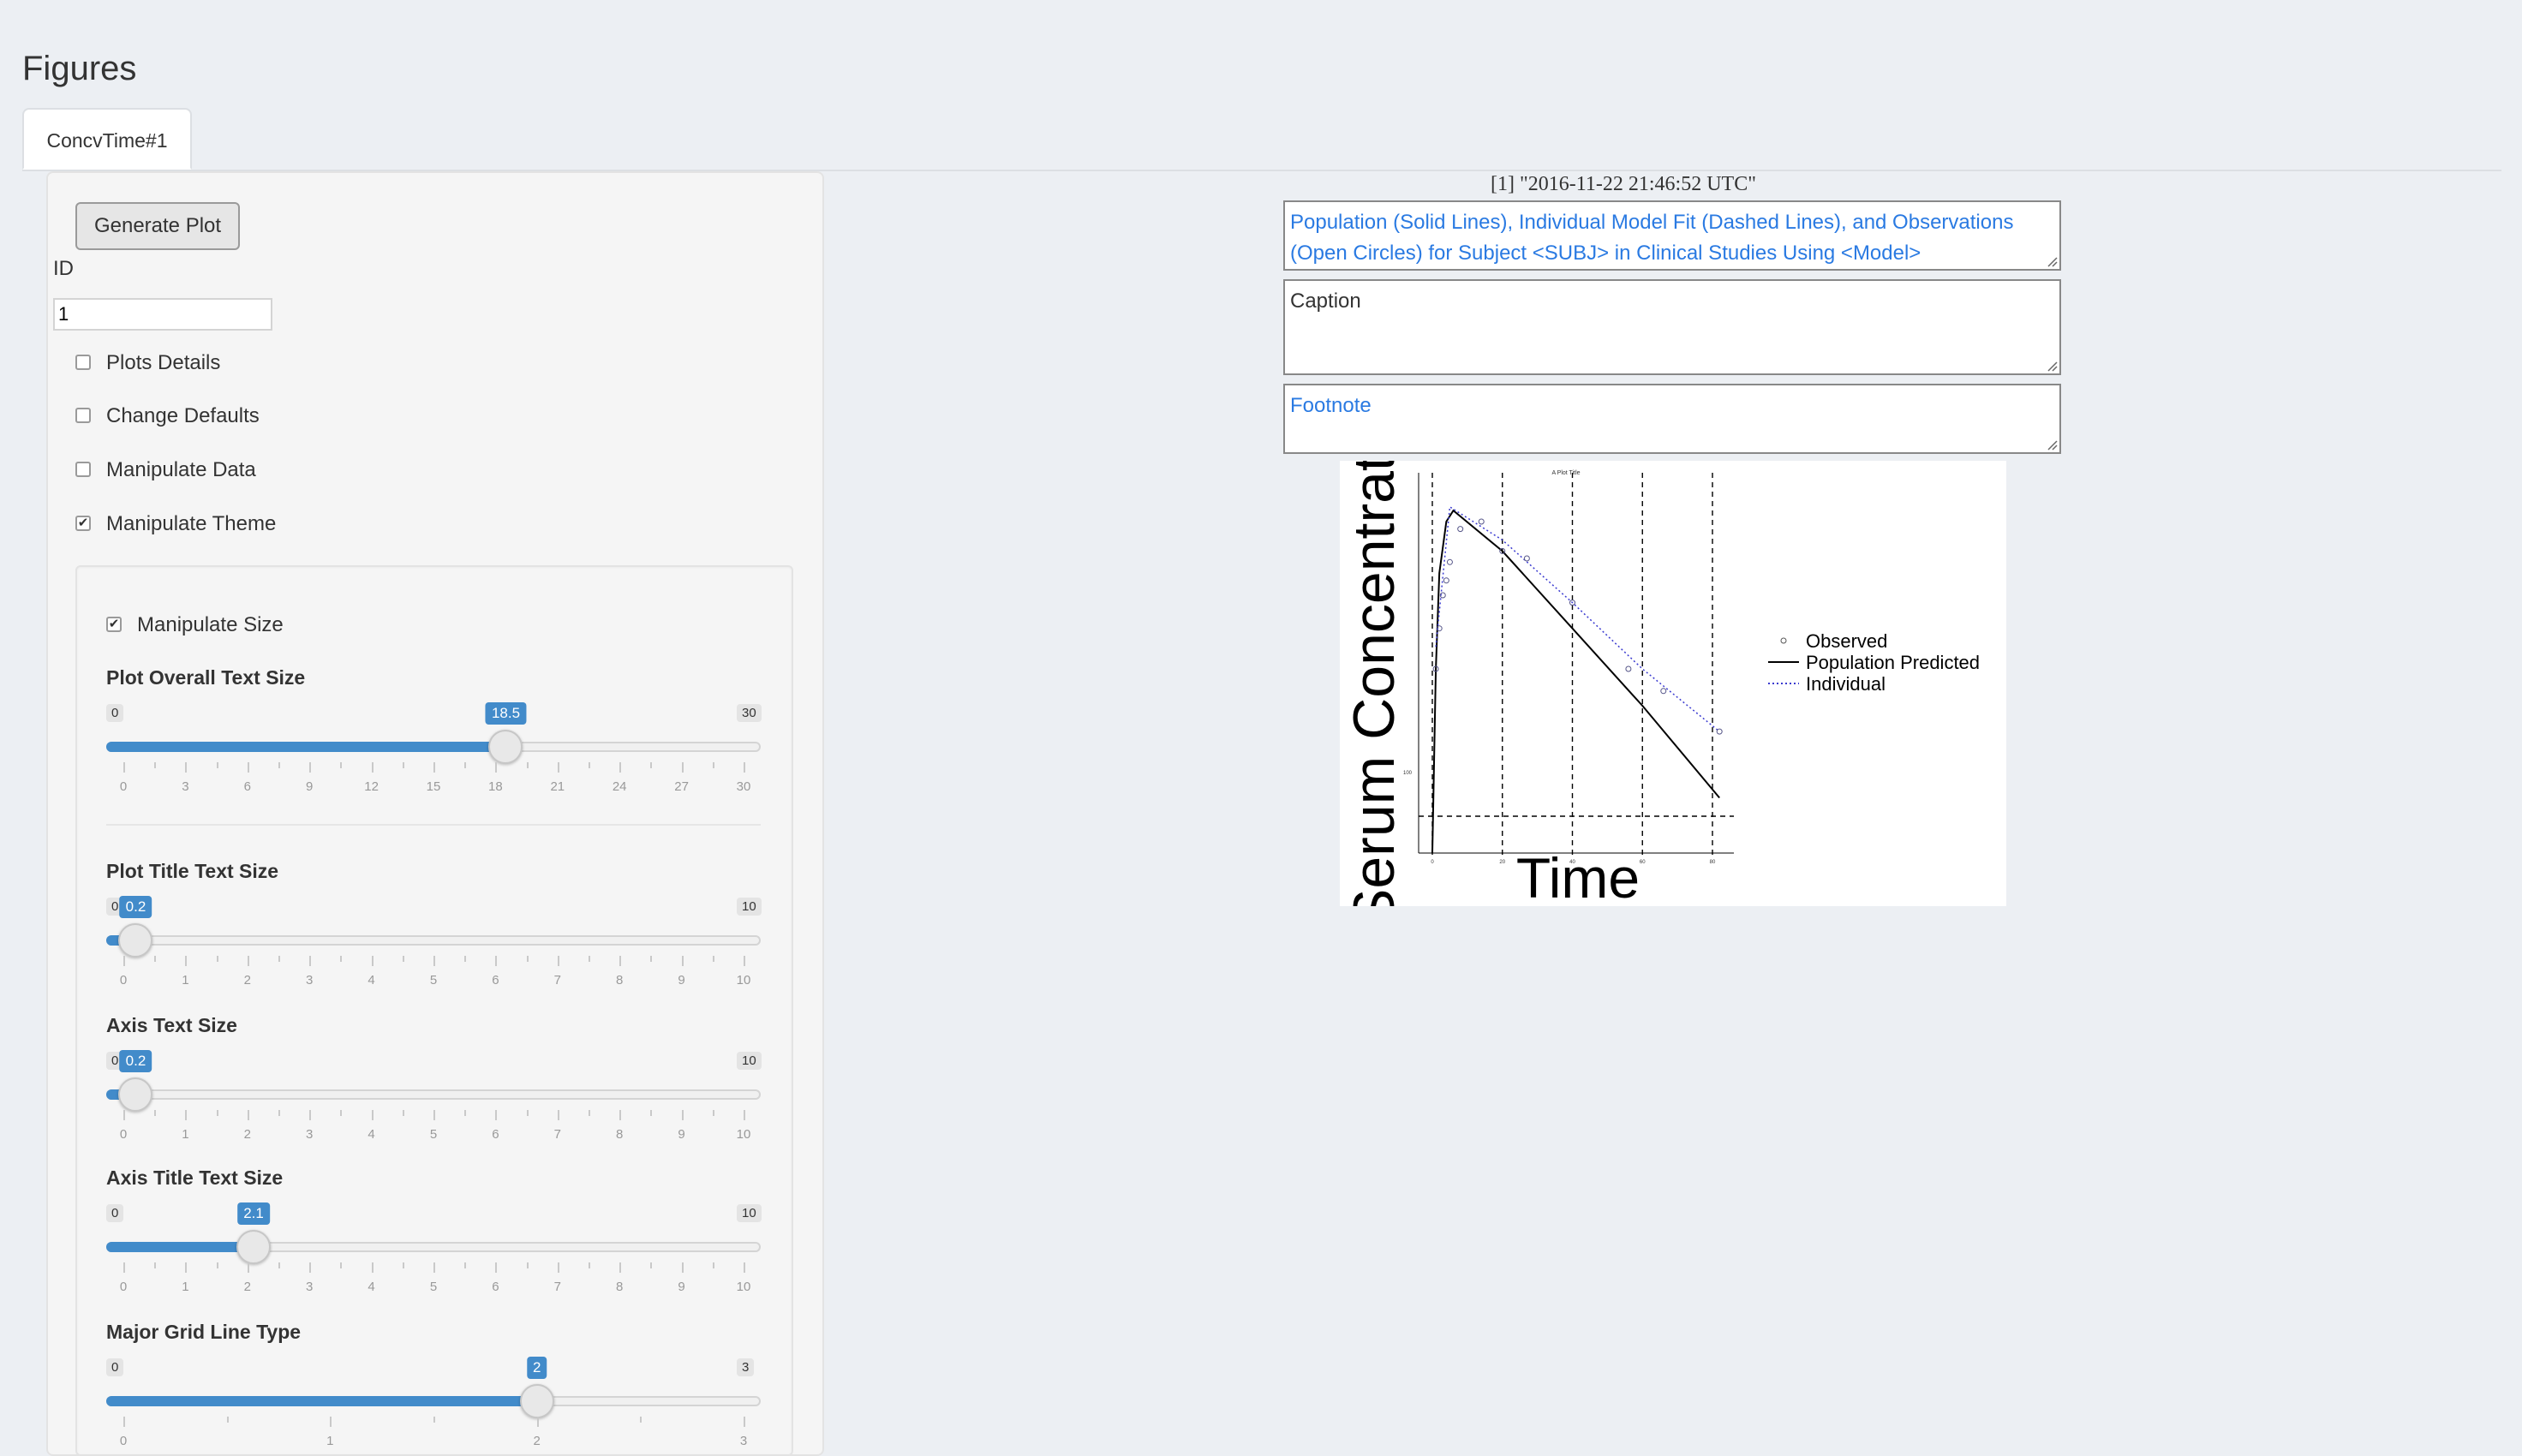 This screenshot has width=2522, height=1456. I want to click on tab-concvtime-1: ConcvTime#1, so click(107, 139).